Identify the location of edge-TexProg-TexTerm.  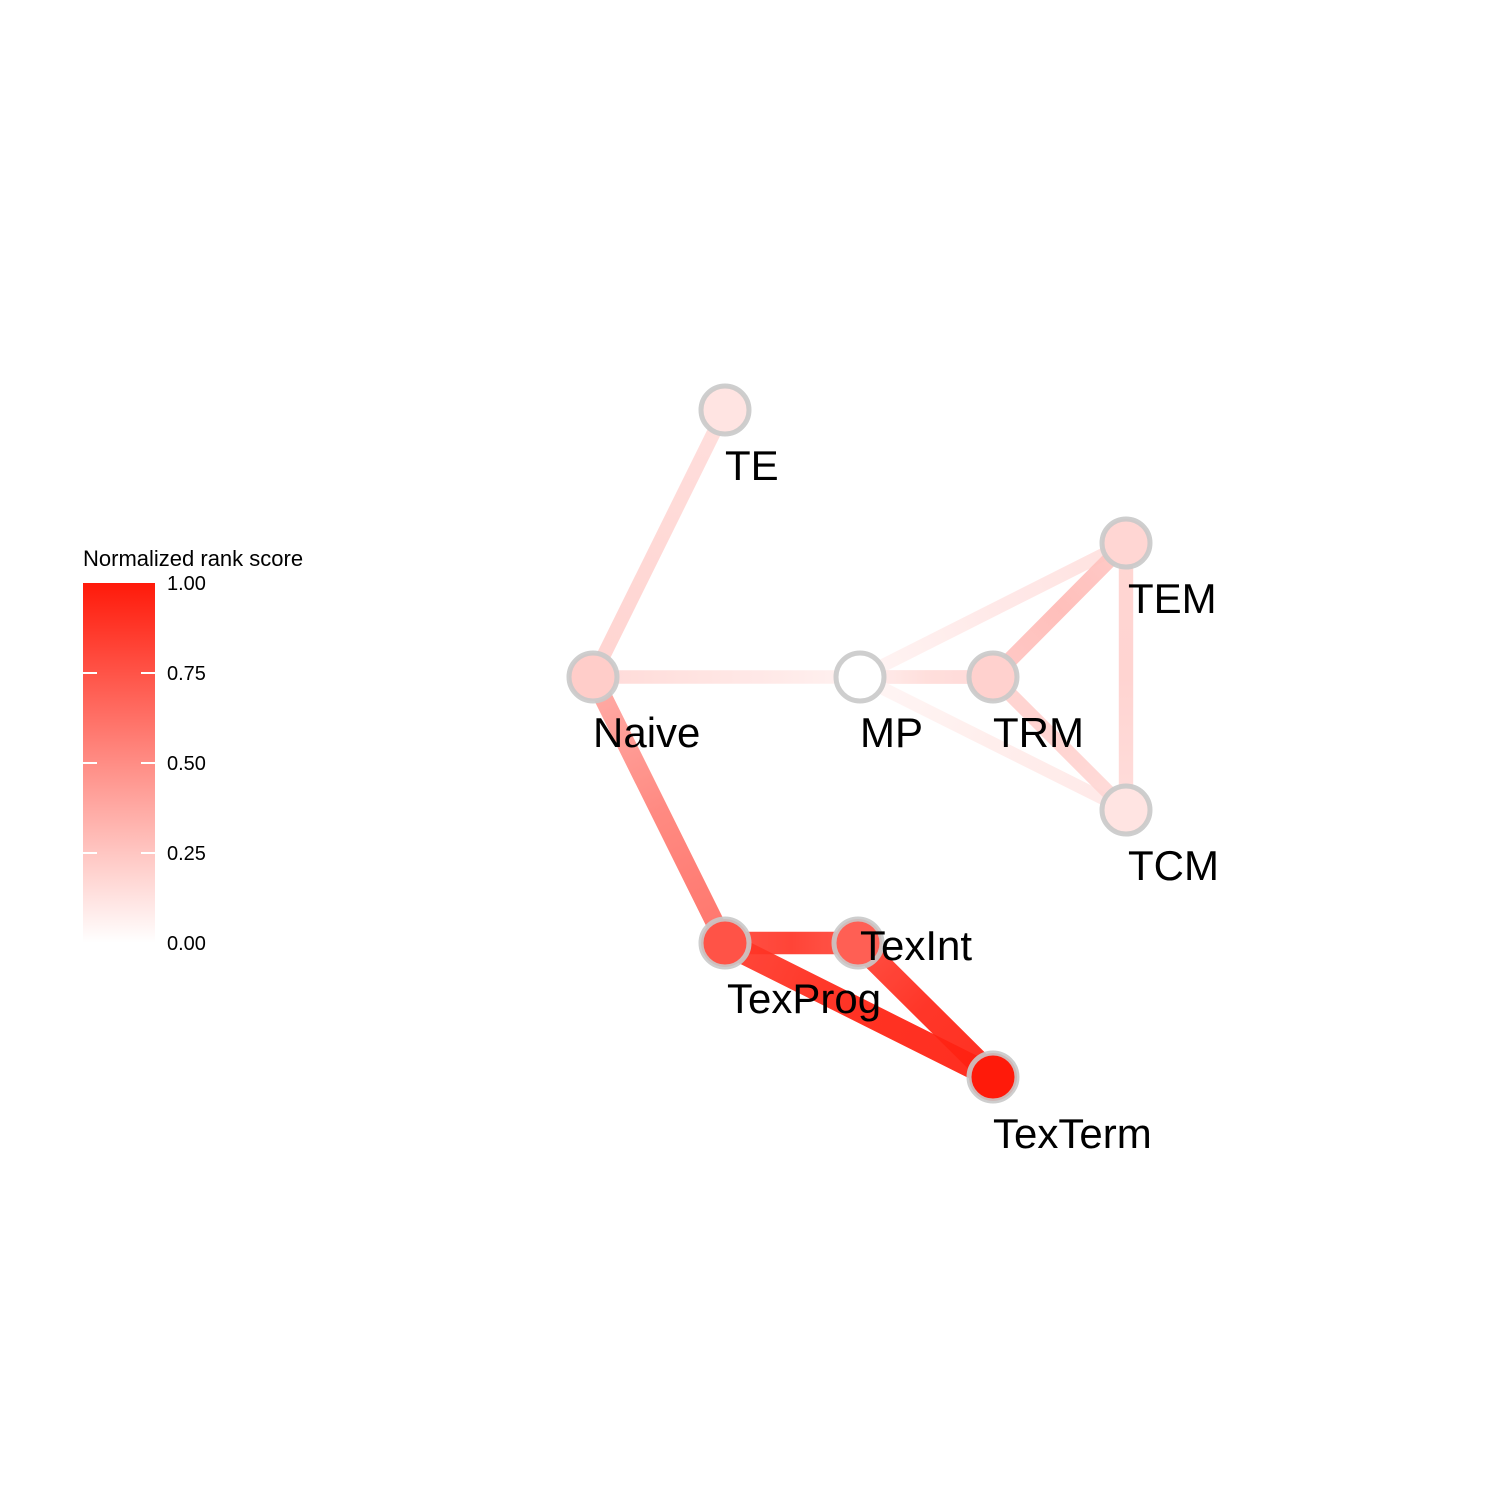
(859, 1010).